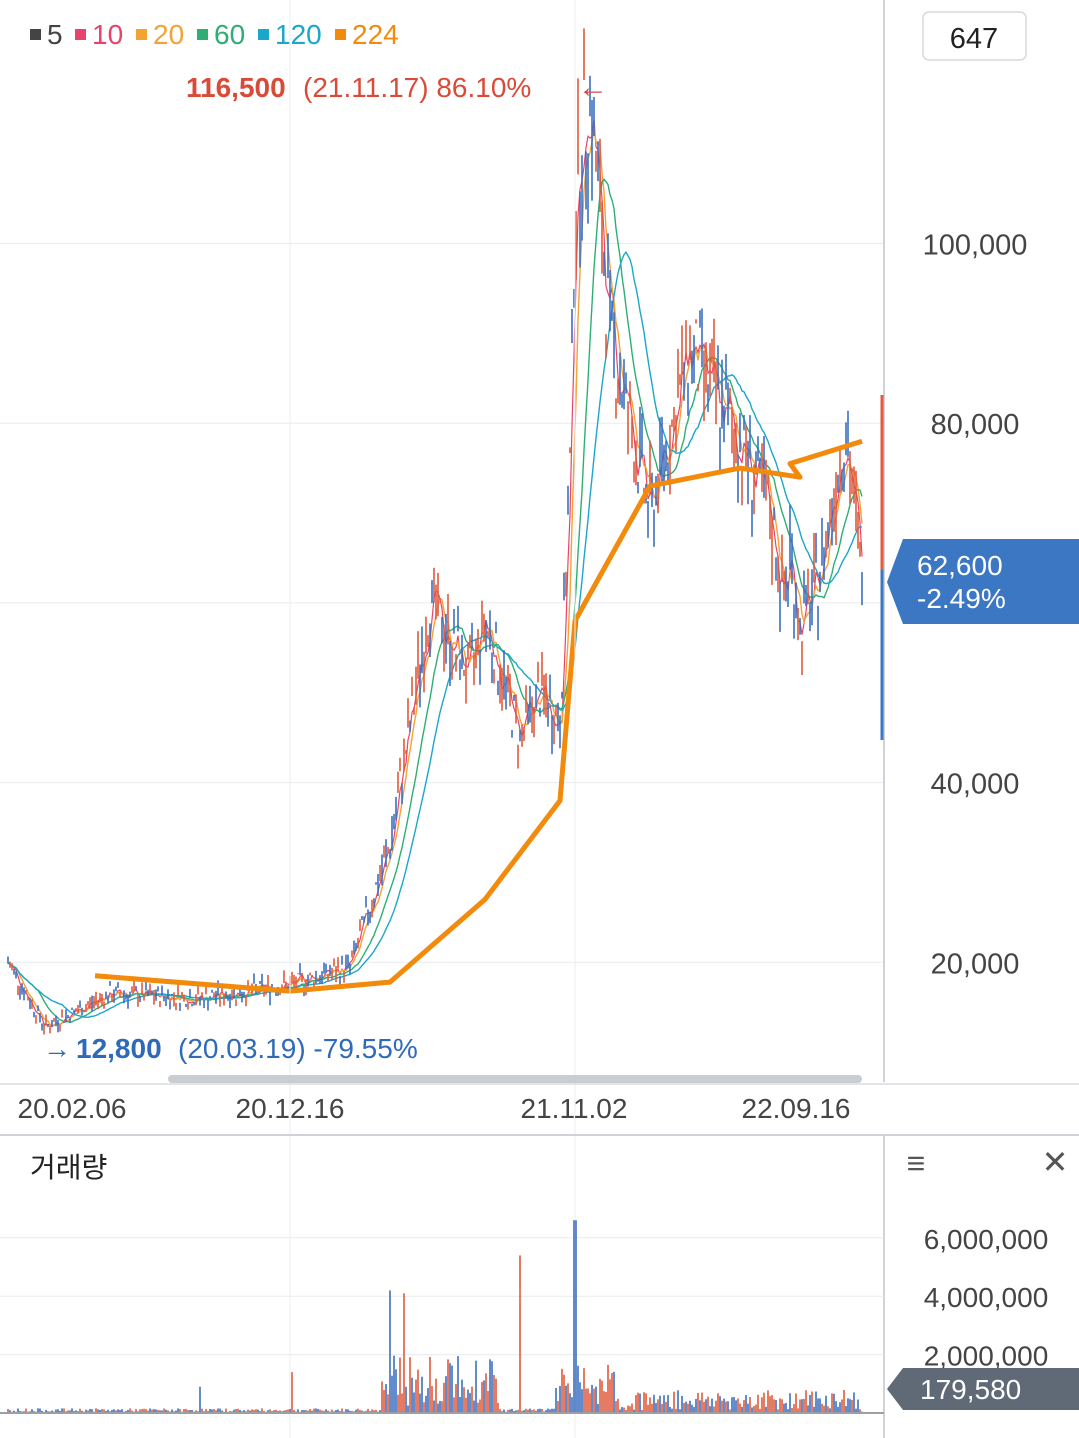  What do you see at coordinates (975, 785) in the screenshot?
I see `price-tick-label: 40,000` at bounding box center [975, 785].